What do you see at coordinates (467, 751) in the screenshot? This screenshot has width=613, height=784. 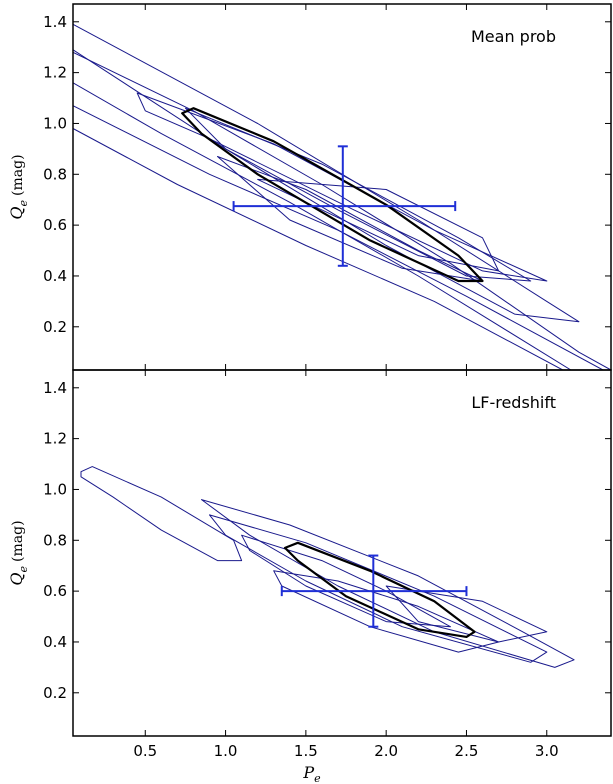 I see `x-tick-label: 2.5` at bounding box center [467, 751].